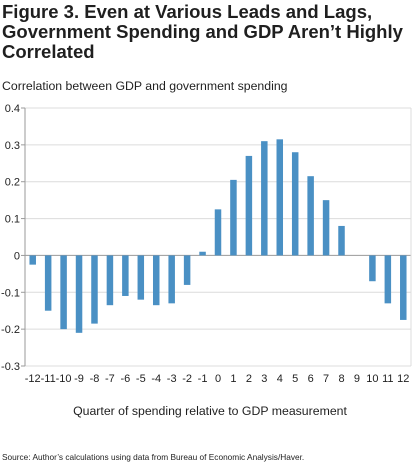 This screenshot has height=470, width=420. I want to click on x-tick-label: -5, so click(141, 379).